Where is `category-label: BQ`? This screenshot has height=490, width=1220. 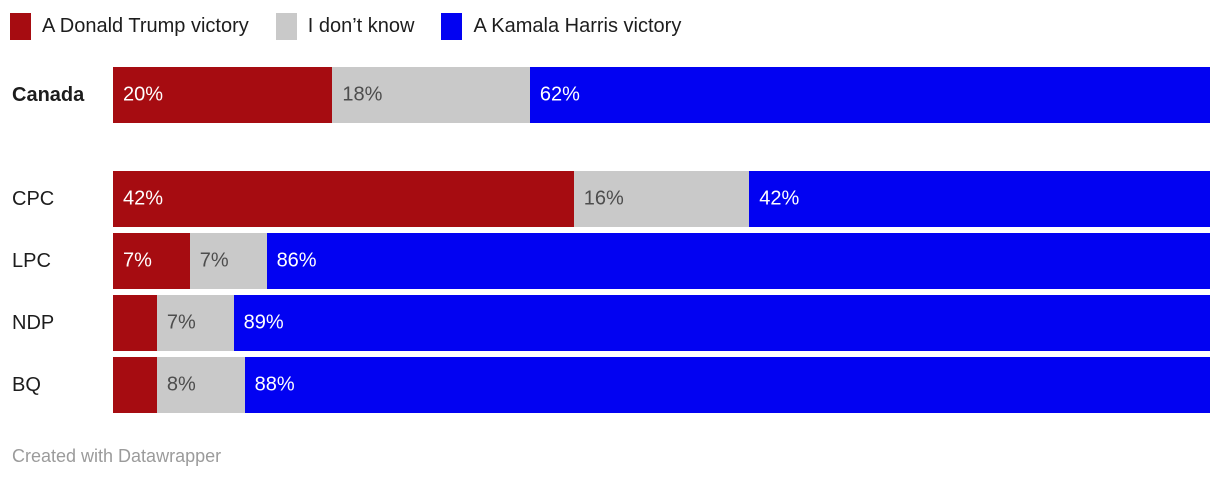 category-label: BQ is located at coordinates (26, 384).